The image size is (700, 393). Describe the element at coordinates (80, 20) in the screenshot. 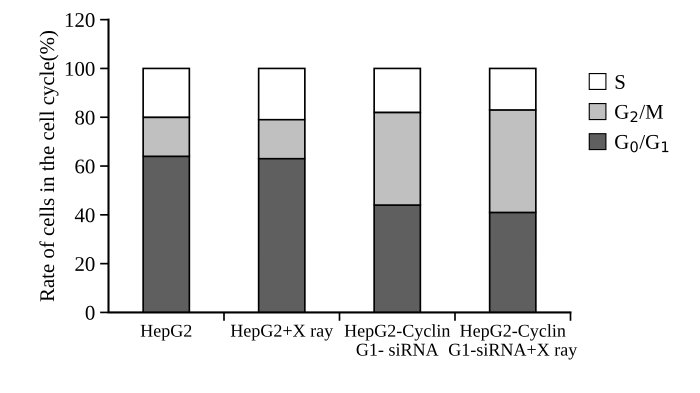

I see `y-tick-label: 120` at that location.